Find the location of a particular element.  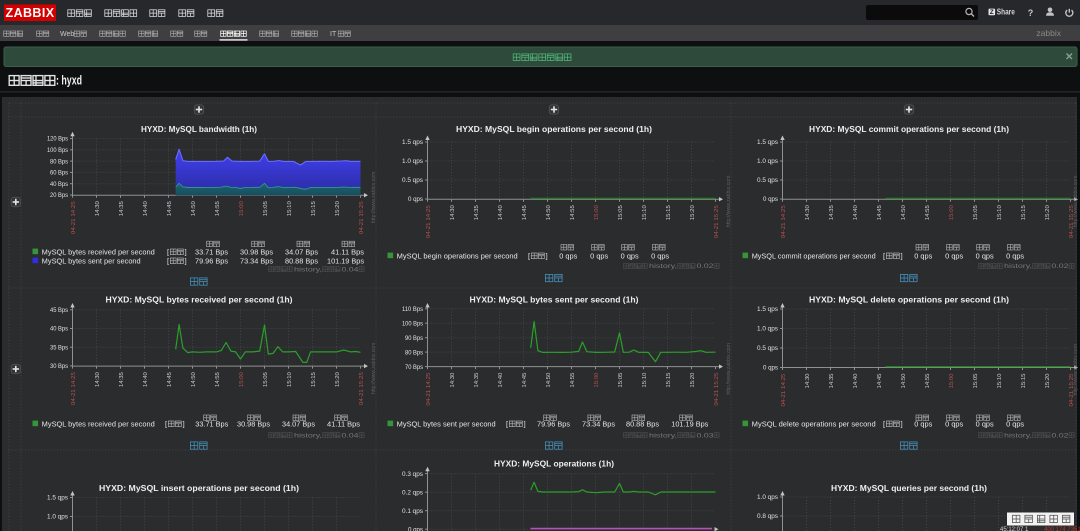

svg-text: 0.03 is located at coordinates (706, 435).